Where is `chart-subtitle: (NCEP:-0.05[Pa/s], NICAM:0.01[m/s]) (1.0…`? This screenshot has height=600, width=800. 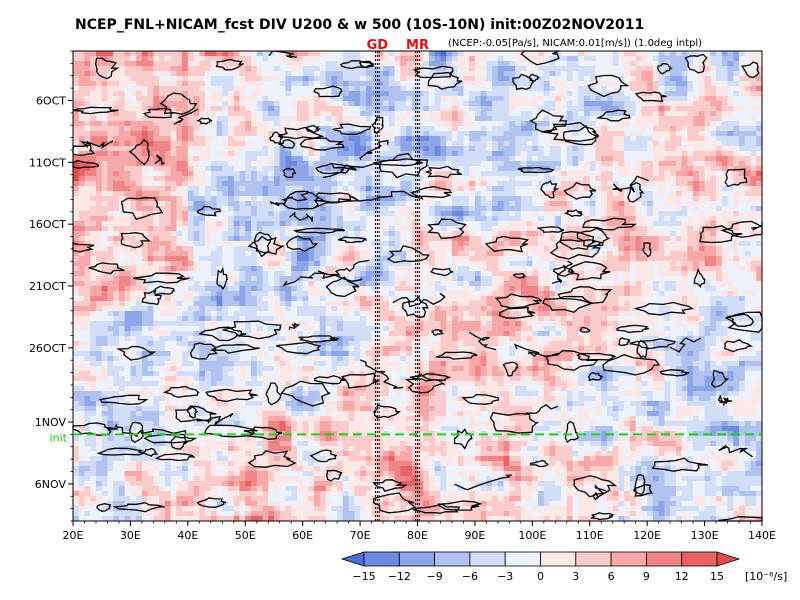 chart-subtitle: (NCEP:-0.05[Pa/s], NICAM:0.01[m/s]) (1.0… is located at coordinates (575, 43).